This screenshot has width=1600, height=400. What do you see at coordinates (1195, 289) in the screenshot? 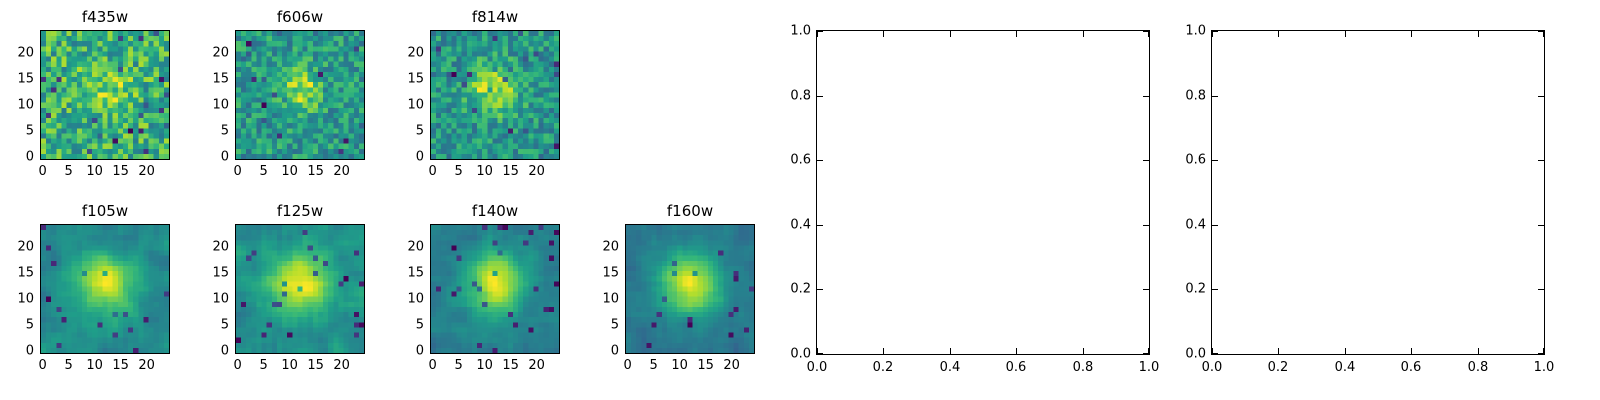
I see `y-tick-label: 0.2` at bounding box center [1195, 289].